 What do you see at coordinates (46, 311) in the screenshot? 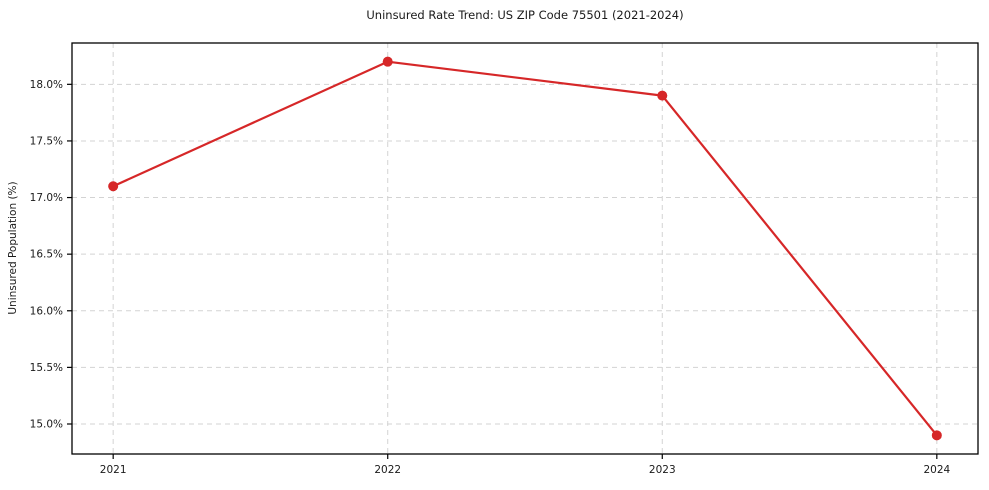
I see `y-tick-label: 16.0%` at bounding box center [46, 311].